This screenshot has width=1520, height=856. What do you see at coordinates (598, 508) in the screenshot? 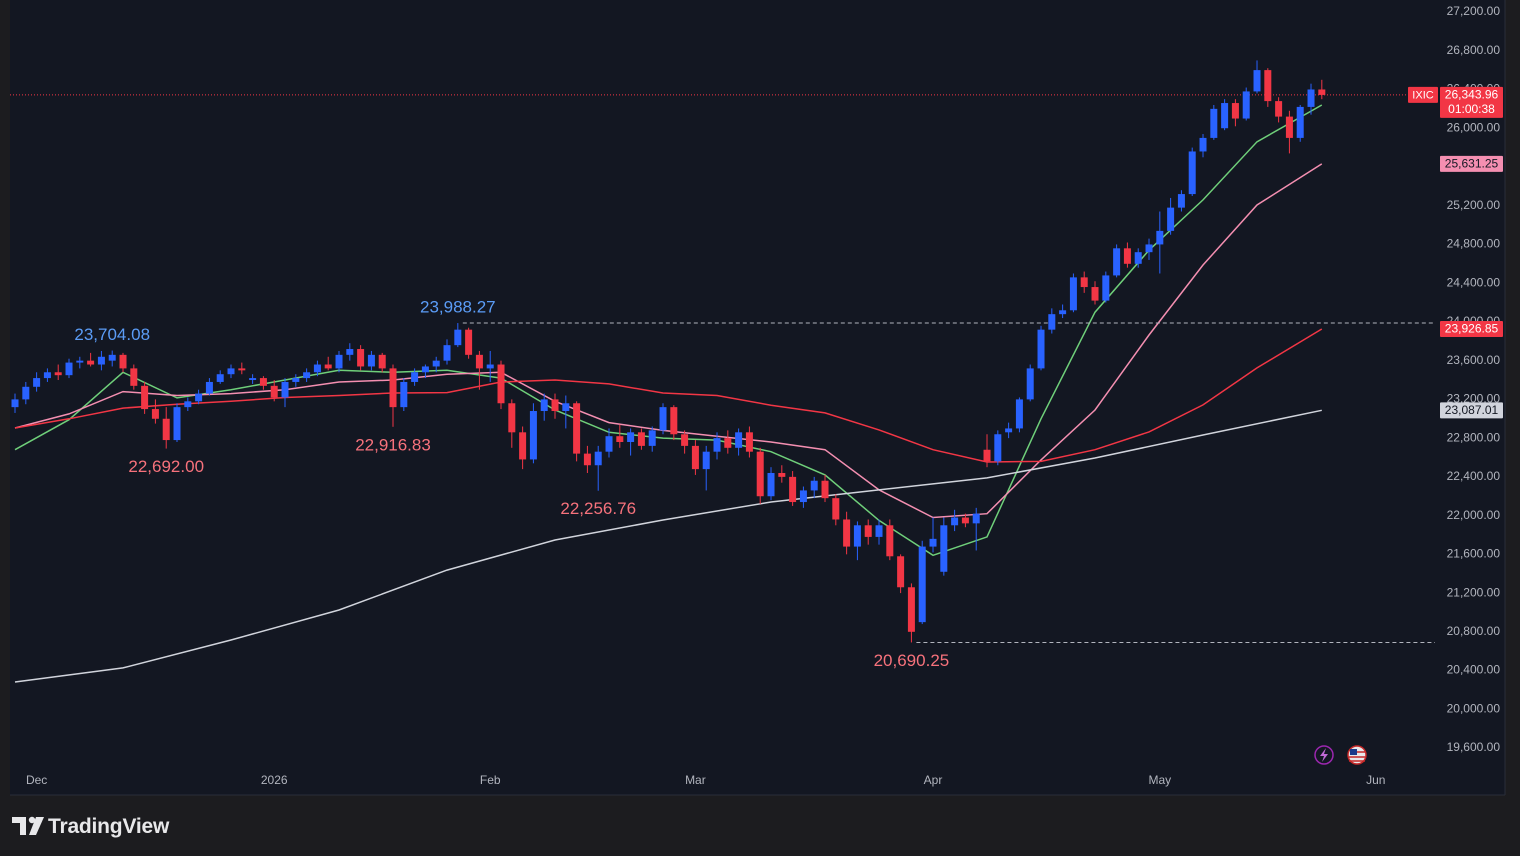
I see `price-annotation: 22,256.76` at bounding box center [598, 508].